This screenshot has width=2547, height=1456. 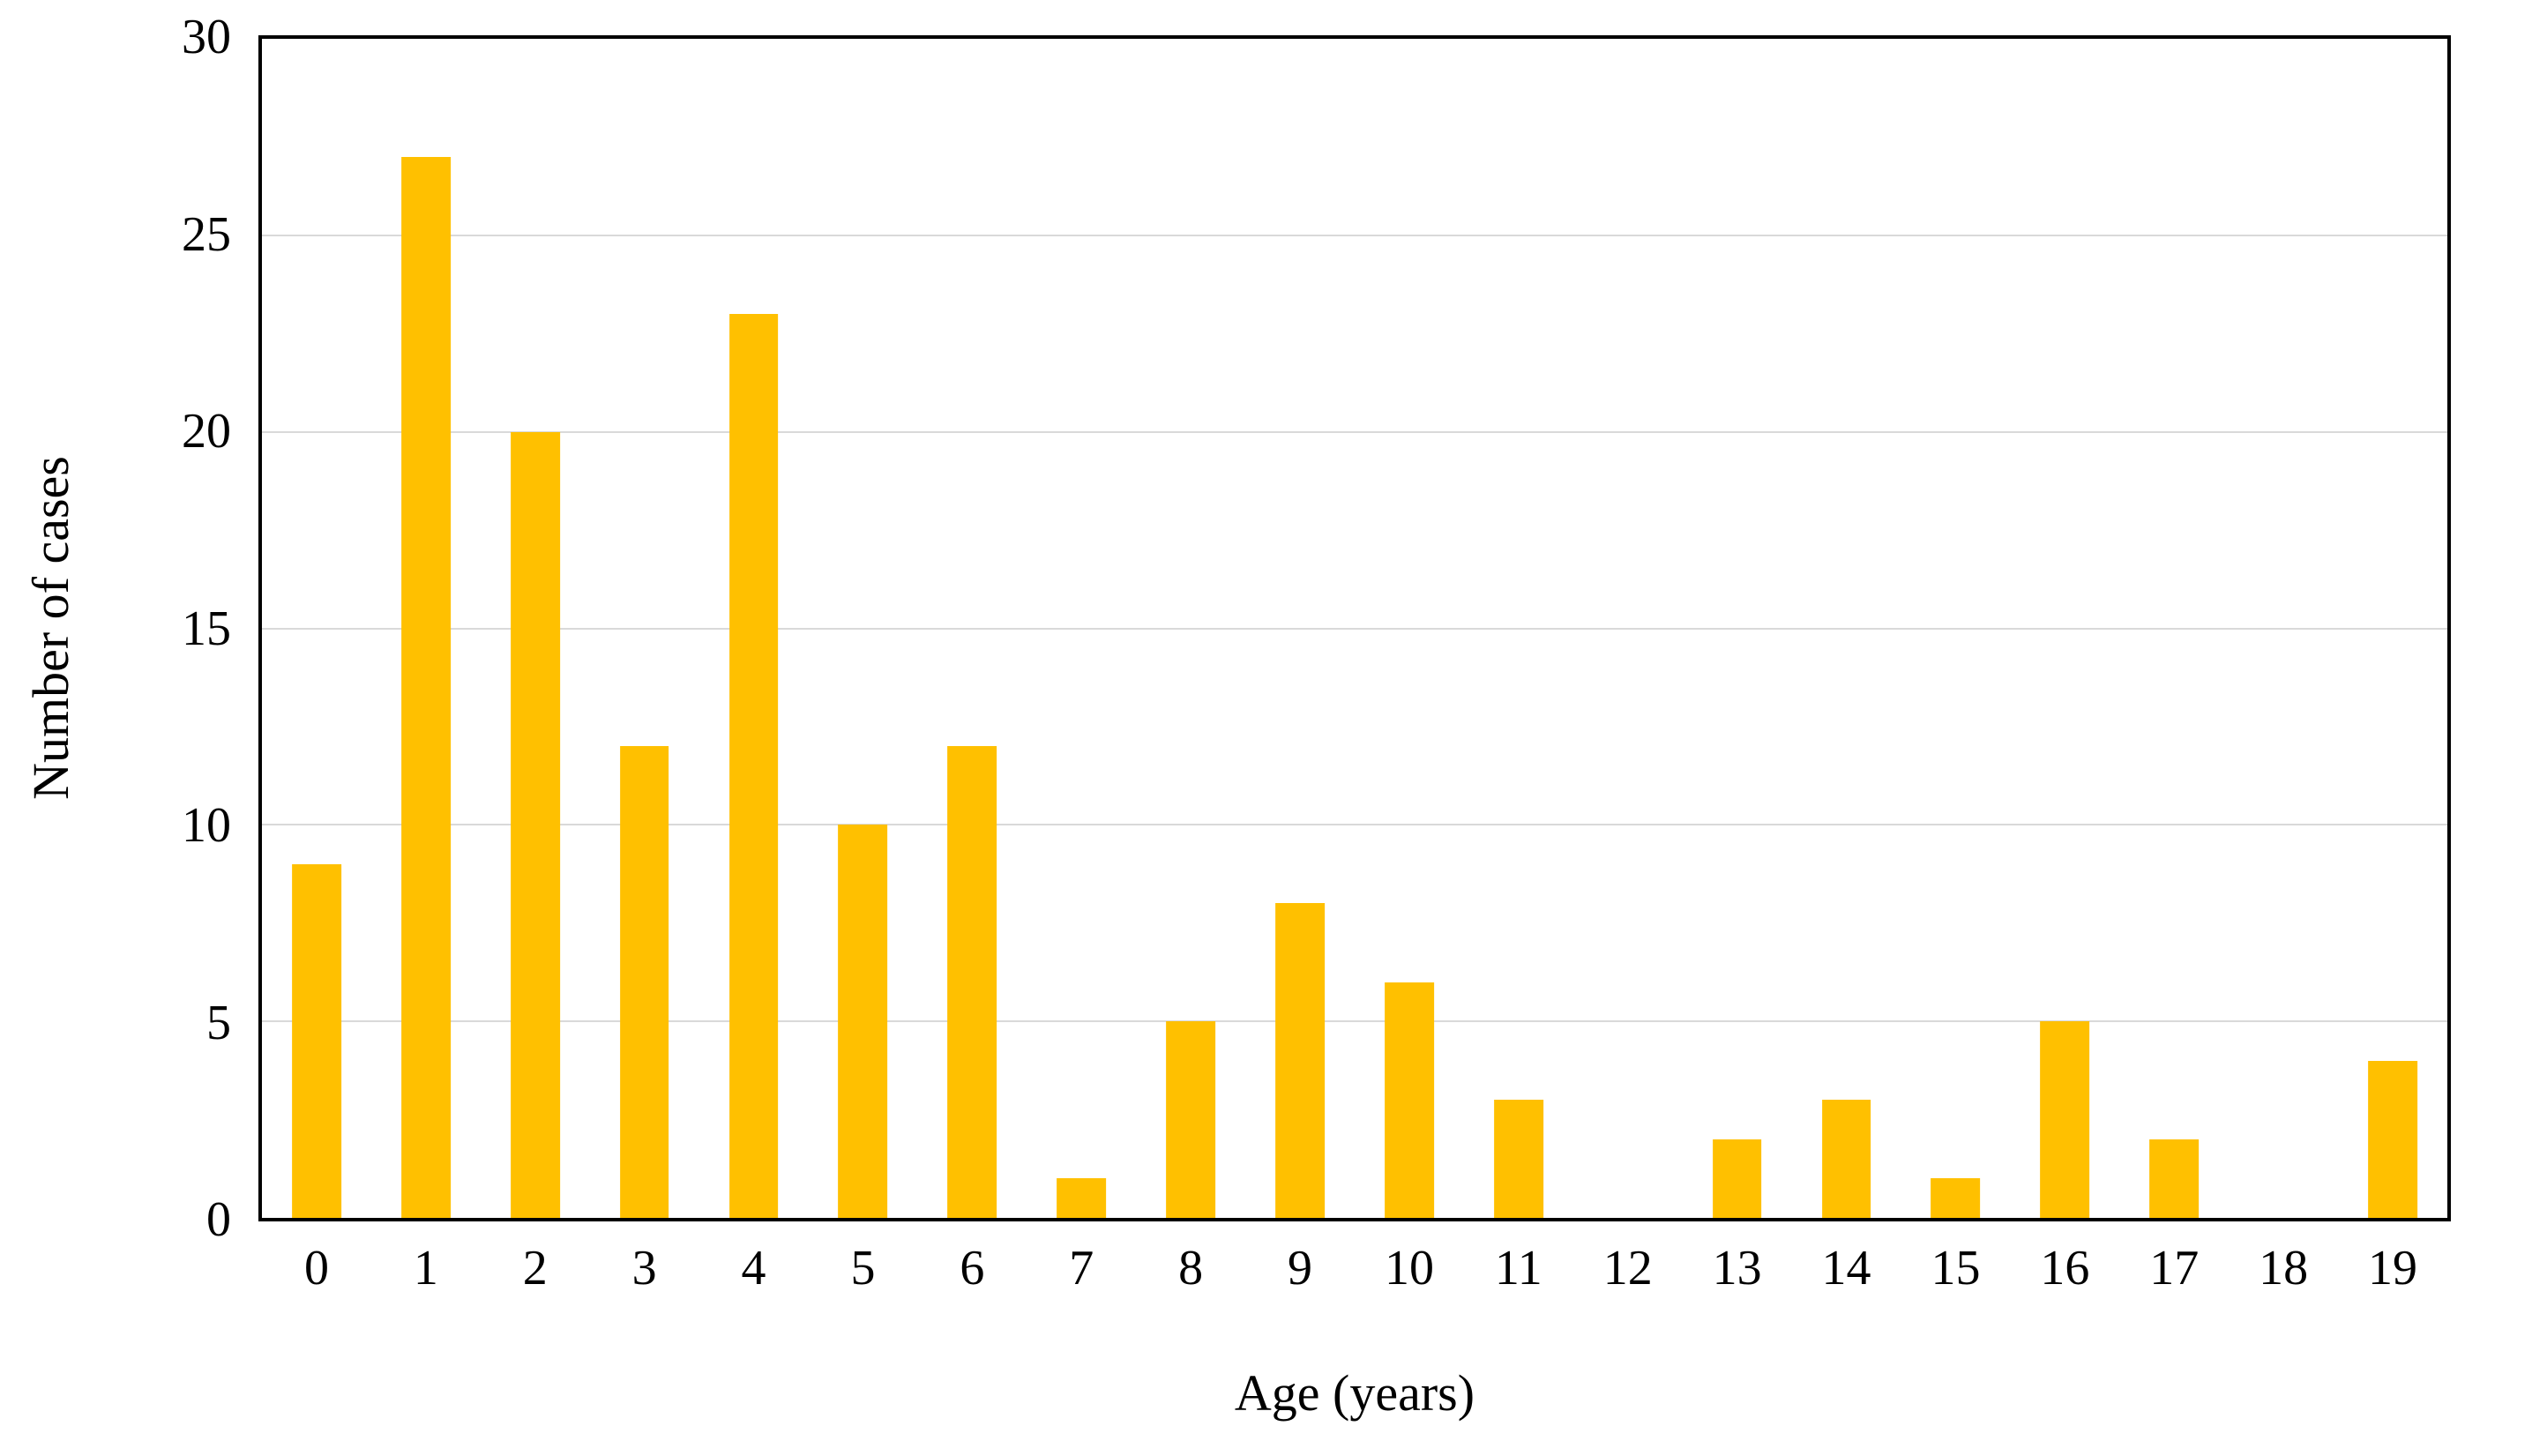 I want to click on x-tick-label-6: 6, so click(x=972, y=1268).